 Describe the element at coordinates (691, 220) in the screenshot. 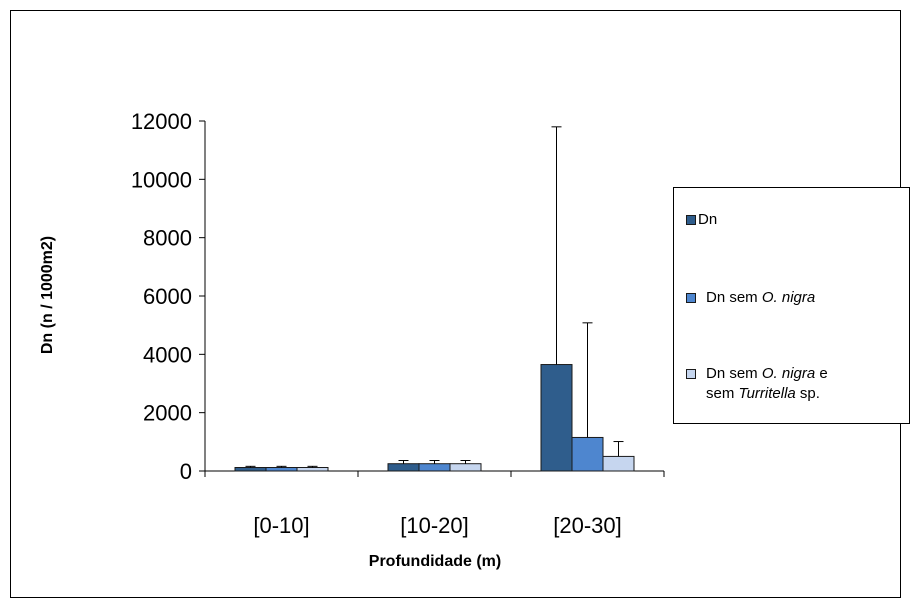

I see `legend-swatch-dn` at that location.